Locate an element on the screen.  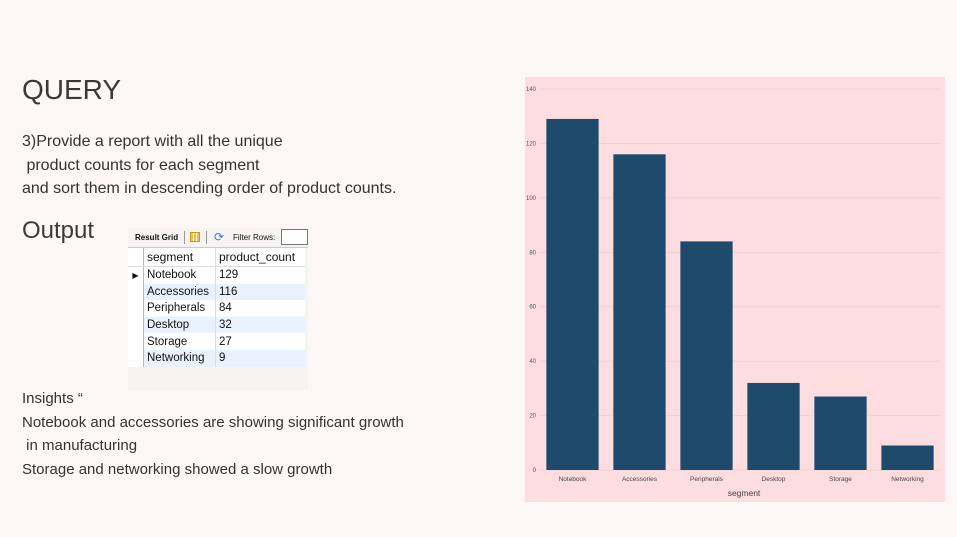
x-tick-label: Storage is located at coordinates (840, 479).